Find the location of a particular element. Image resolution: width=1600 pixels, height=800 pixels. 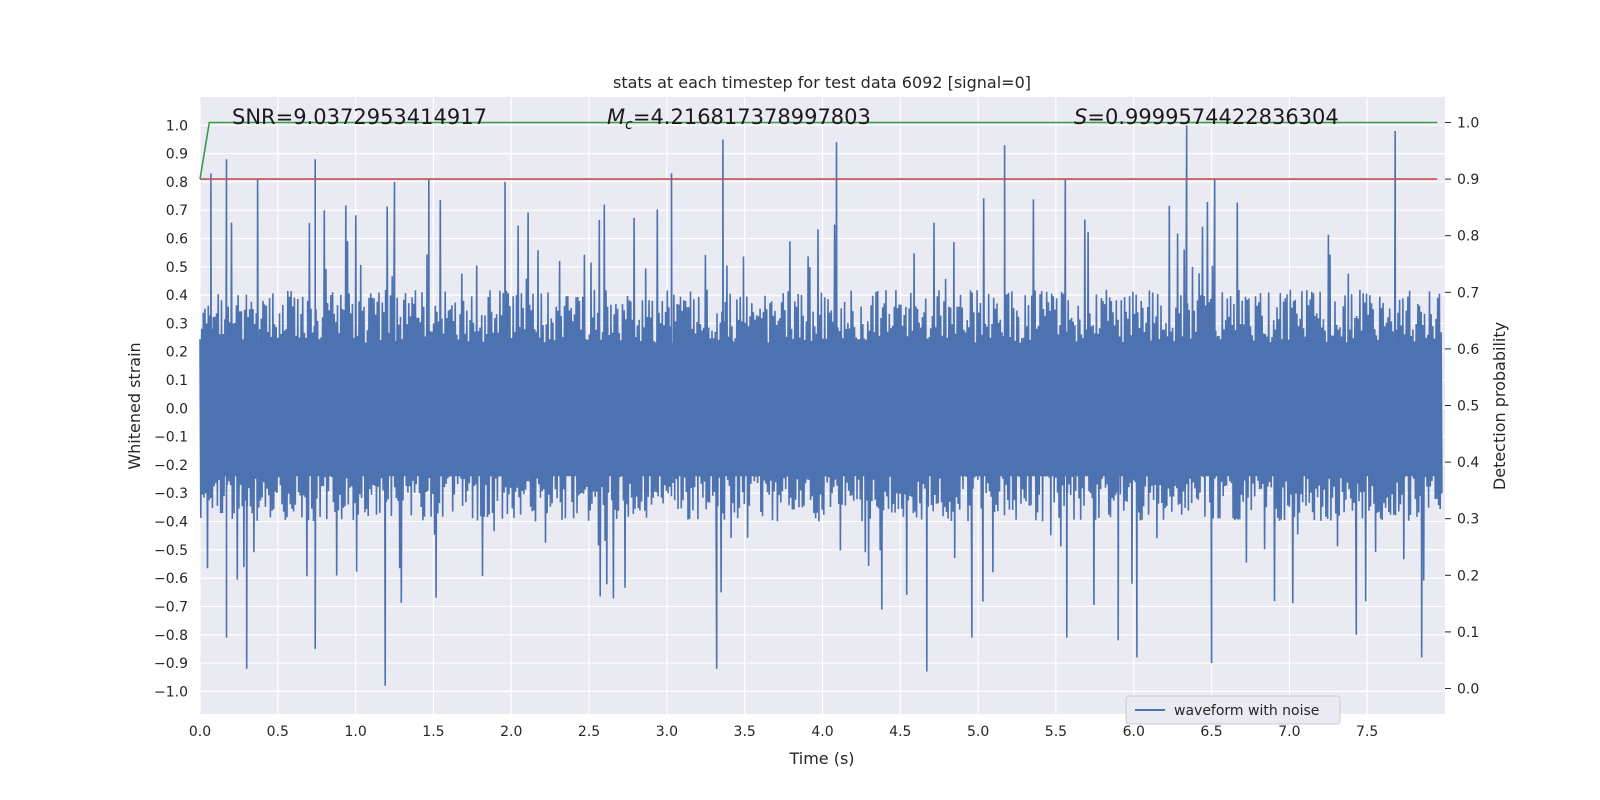

y2-tick-label: 0.6 is located at coordinates (1468, 350).